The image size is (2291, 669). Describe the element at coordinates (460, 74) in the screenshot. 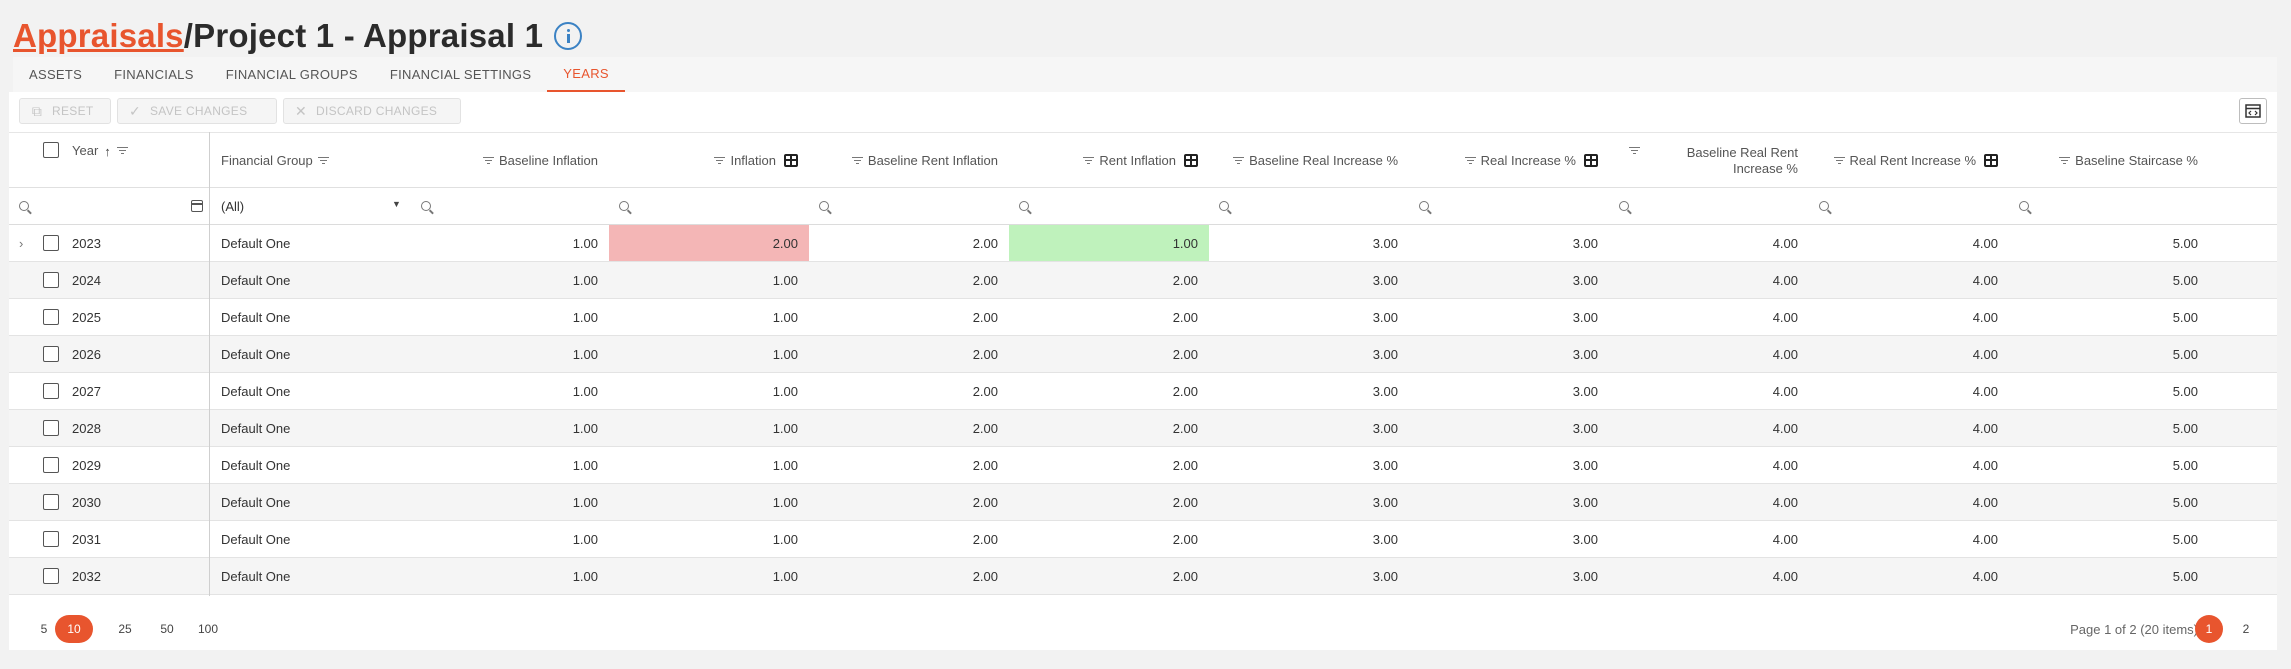

I see `tab-financial-settings: FINANCIAL SETTINGS` at that location.